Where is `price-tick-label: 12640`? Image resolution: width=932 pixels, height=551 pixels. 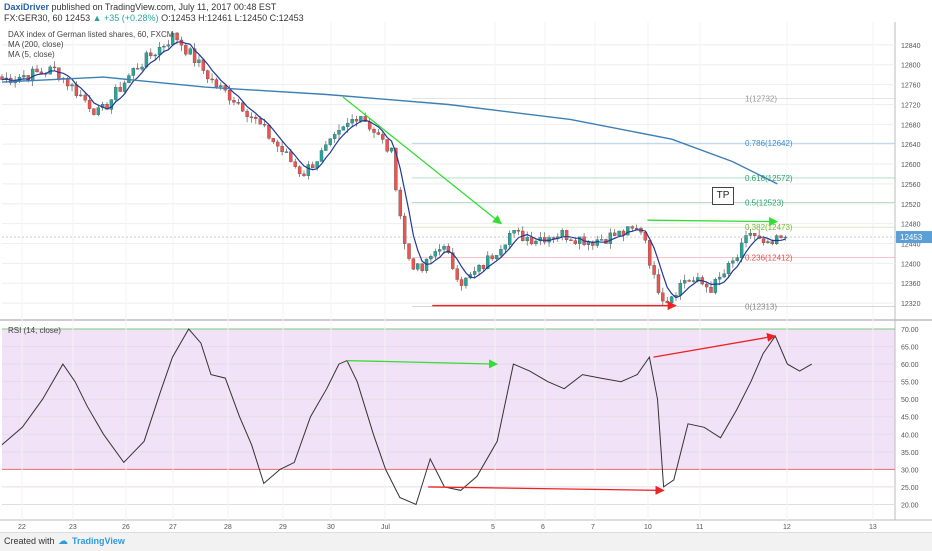 price-tick-label: 12640 is located at coordinates (911, 145).